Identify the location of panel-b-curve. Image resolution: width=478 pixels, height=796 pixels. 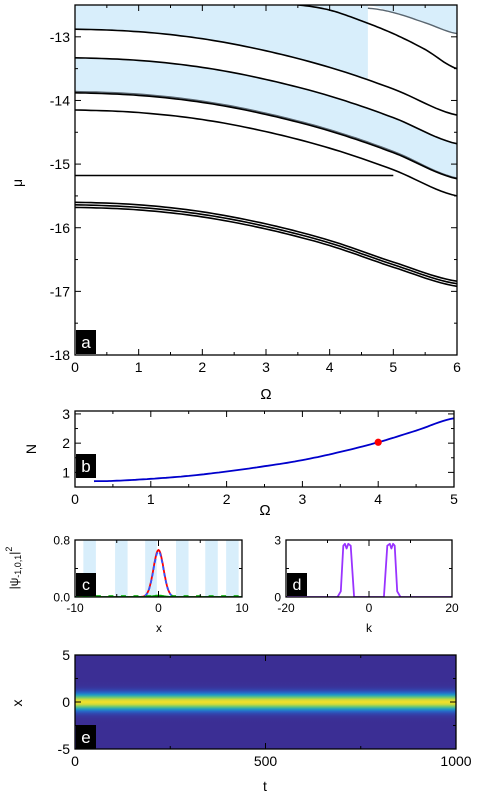
(273, 450).